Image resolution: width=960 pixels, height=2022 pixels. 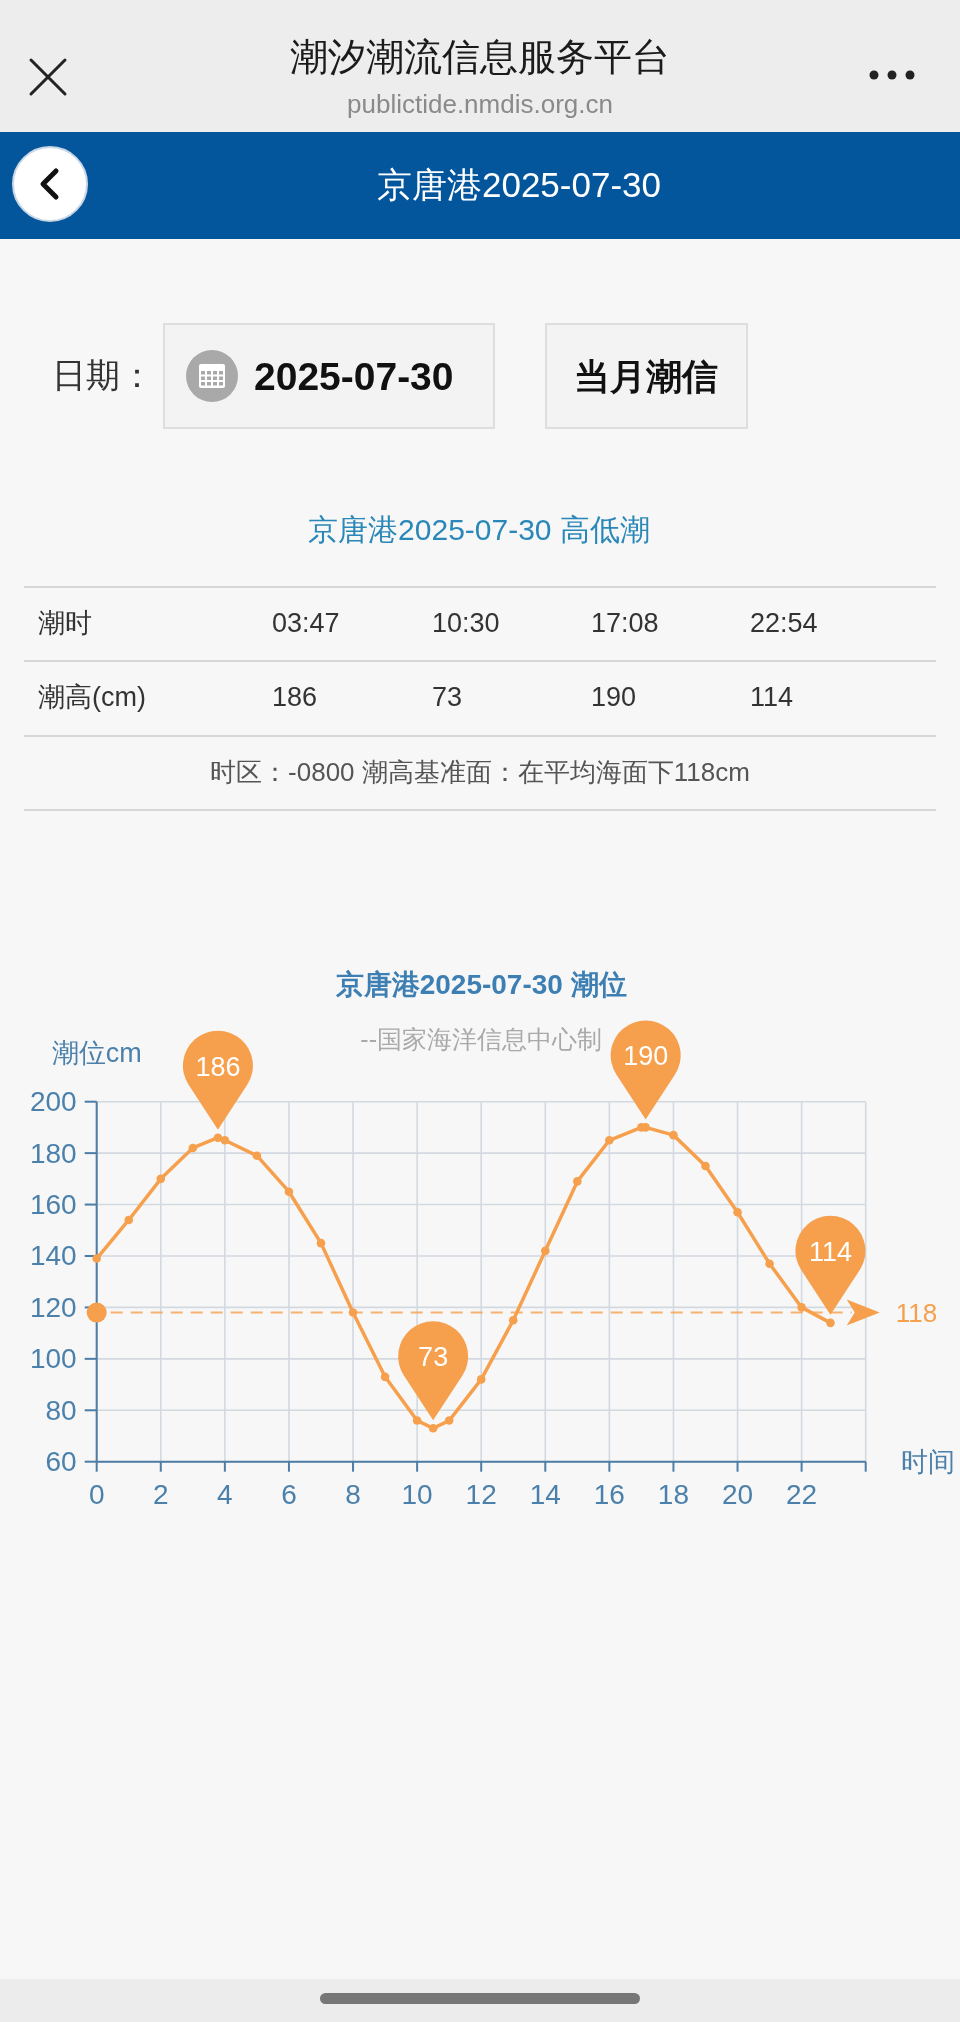 What do you see at coordinates (481, 1039) in the screenshot?
I see `chart-subtitle: --国家海洋信息中心制` at bounding box center [481, 1039].